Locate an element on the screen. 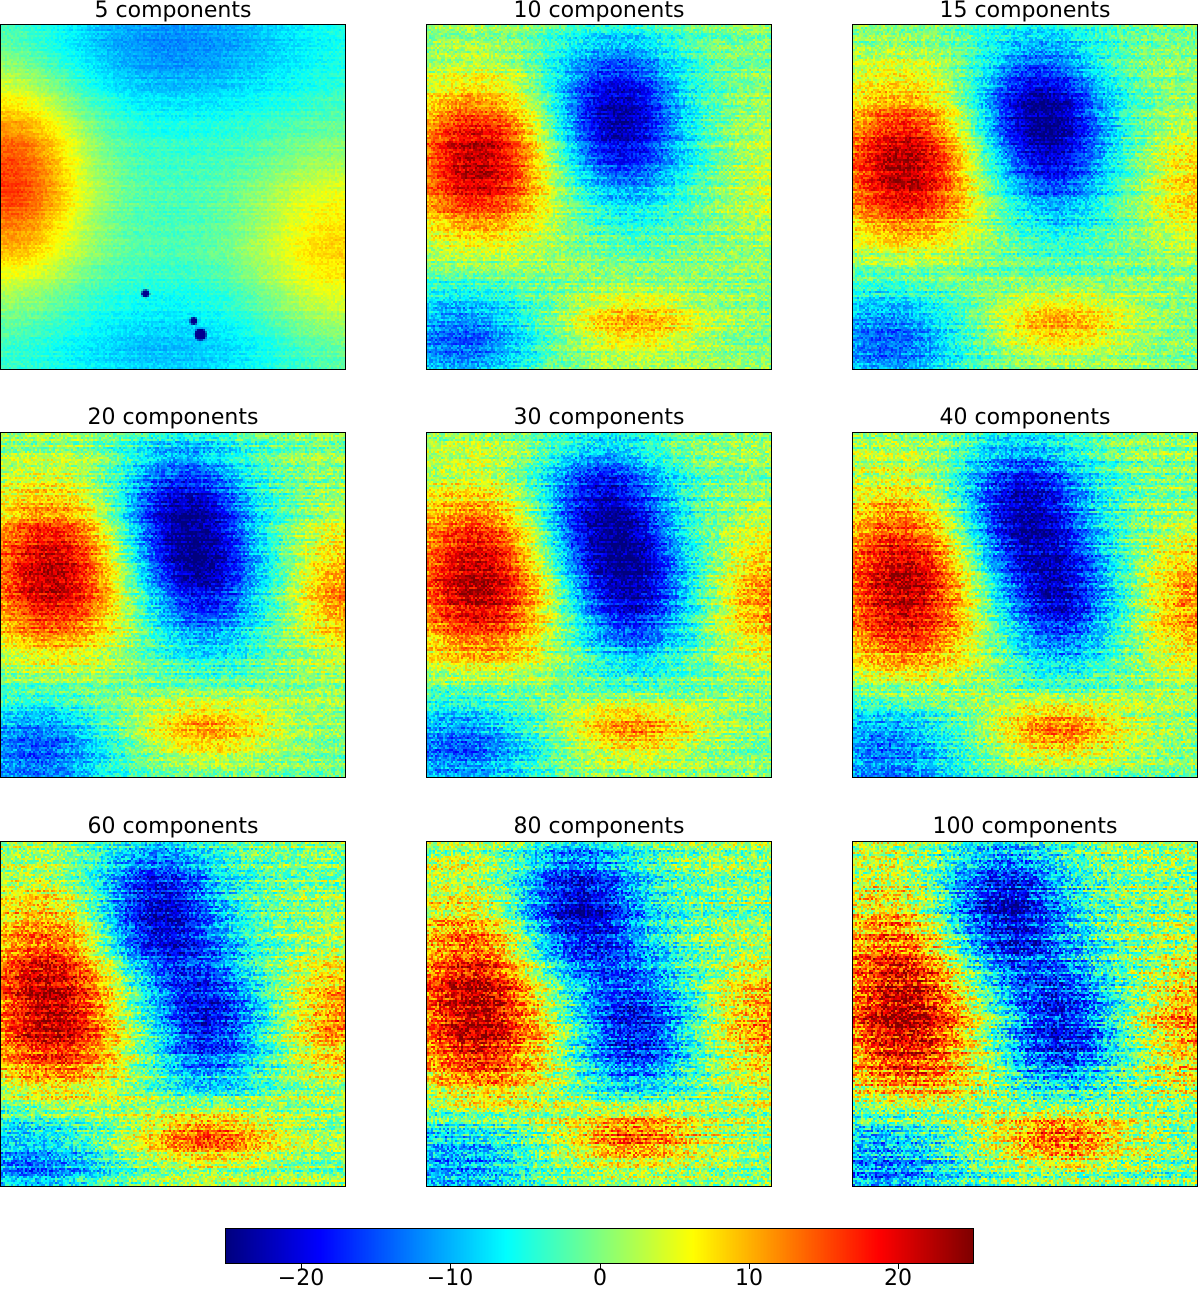 The height and width of the screenshot is (1292, 1200). heatmap-30-components is located at coordinates (599, 605).